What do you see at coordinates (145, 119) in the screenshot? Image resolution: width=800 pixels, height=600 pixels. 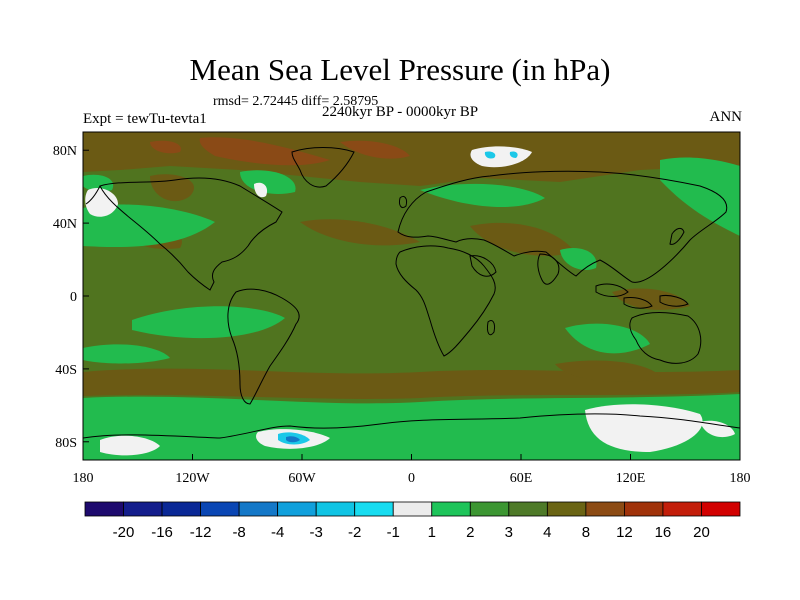 I see `experiment-label: Expt = tewTu-tevta1` at bounding box center [145, 119].